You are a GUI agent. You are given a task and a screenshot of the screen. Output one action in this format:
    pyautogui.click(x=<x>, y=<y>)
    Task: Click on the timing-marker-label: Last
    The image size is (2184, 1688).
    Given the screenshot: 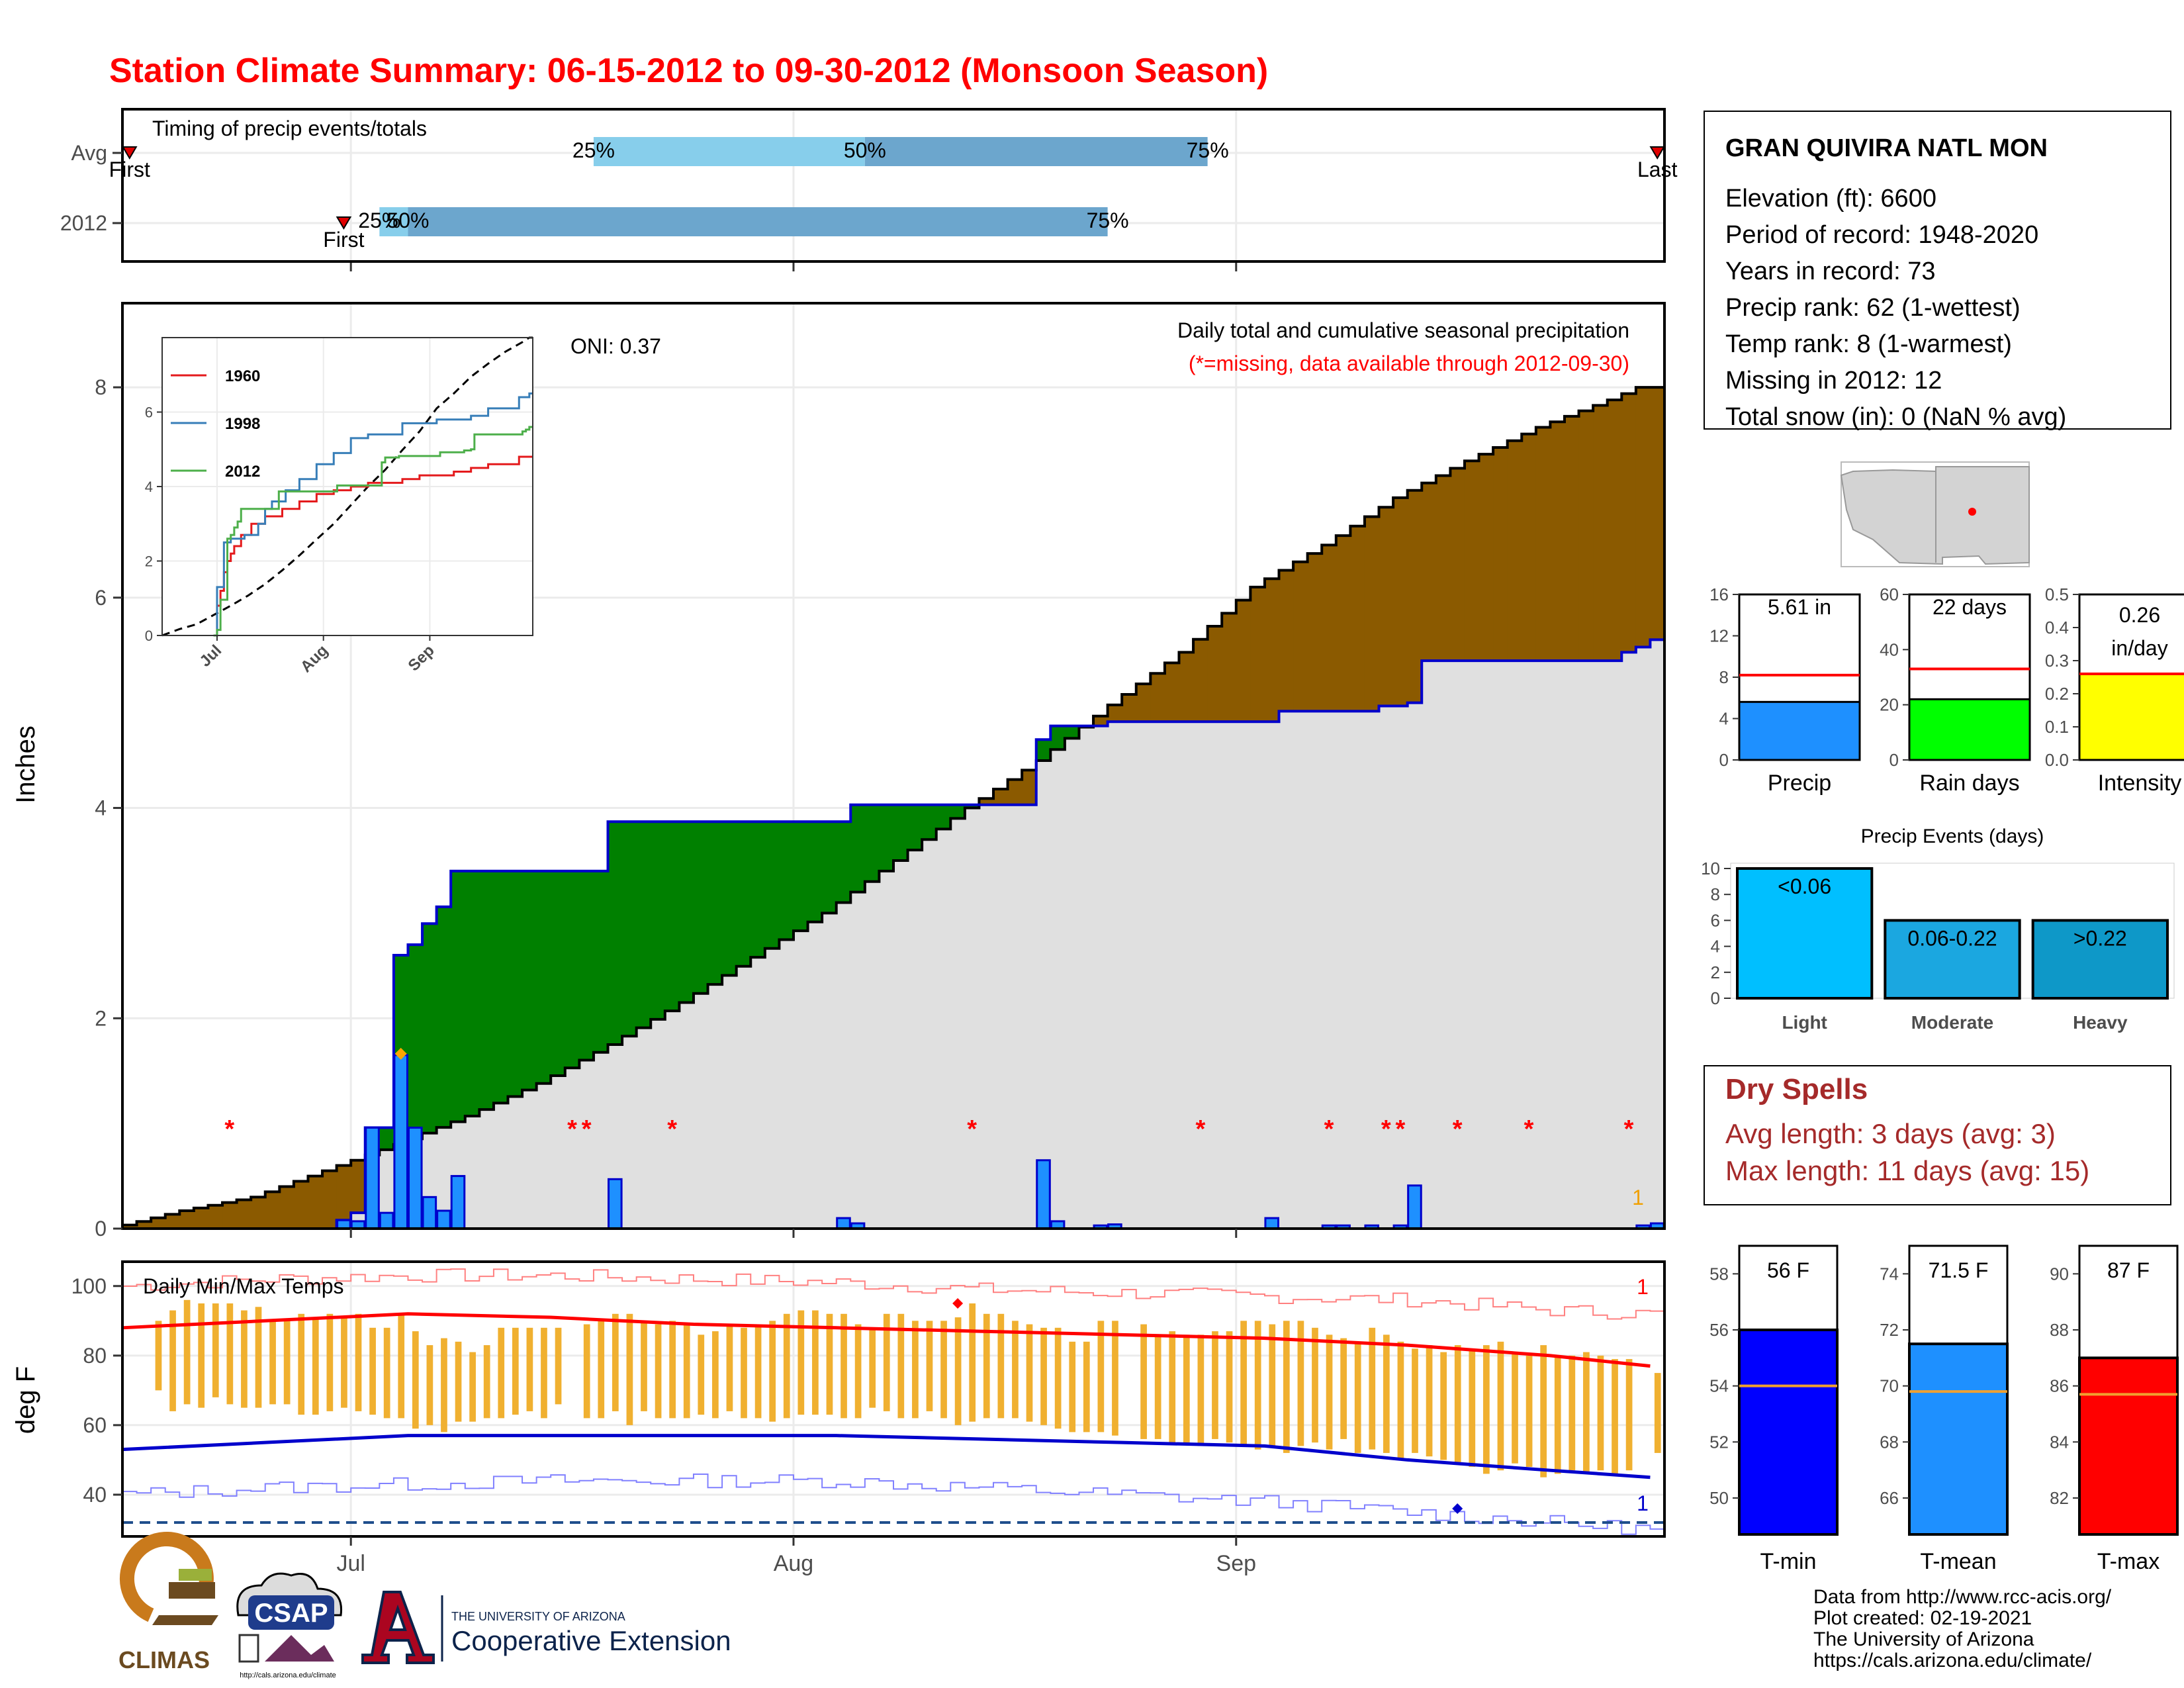 What is the action you would take?
    pyautogui.click(x=1658, y=169)
    